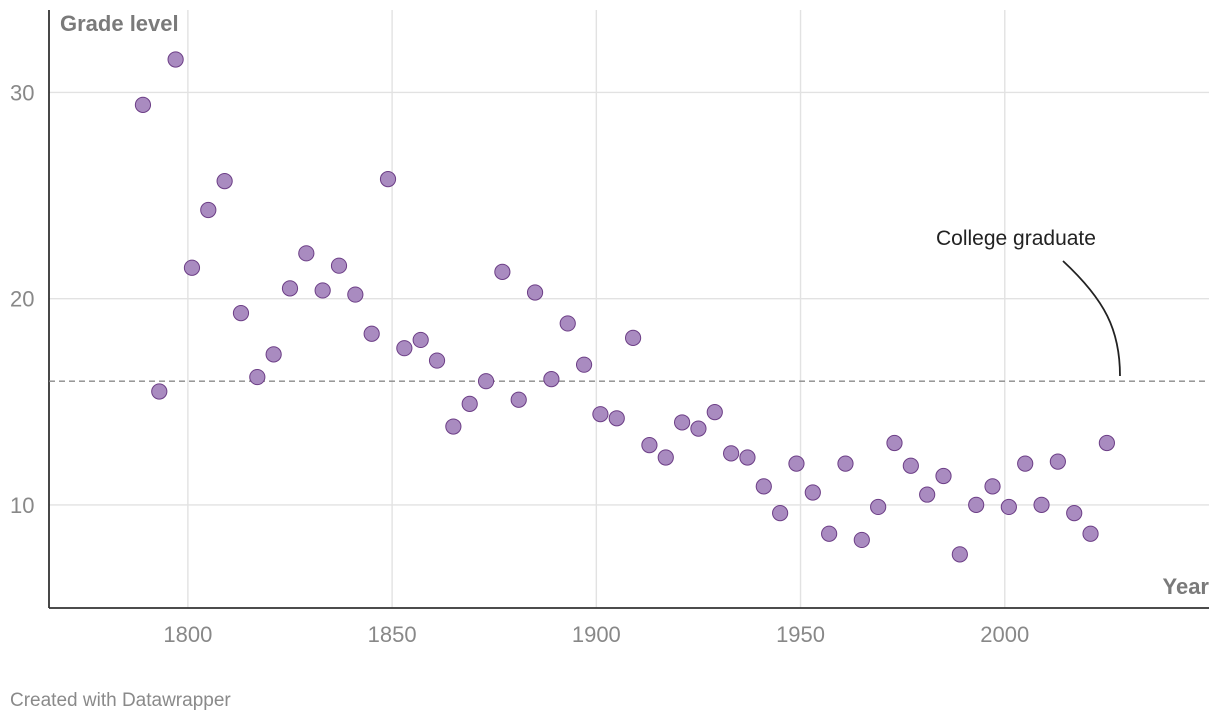 This screenshot has width=1220, height=726. What do you see at coordinates (596, 634) in the screenshot?
I see `x-tick-label: 1900` at bounding box center [596, 634].